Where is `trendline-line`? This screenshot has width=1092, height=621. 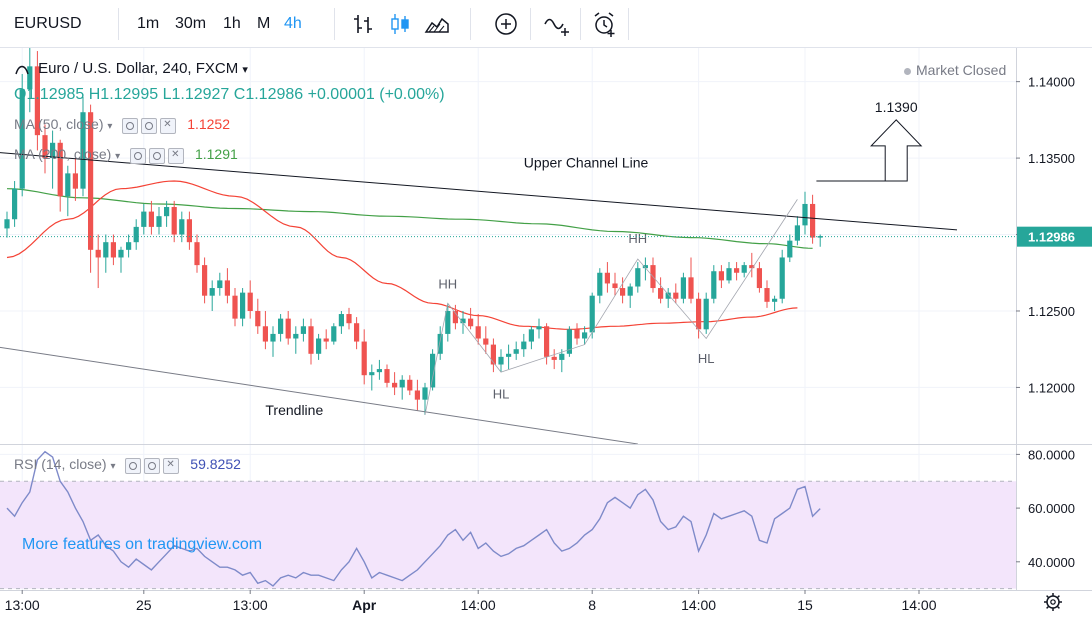 trendline-line is located at coordinates (319, 395).